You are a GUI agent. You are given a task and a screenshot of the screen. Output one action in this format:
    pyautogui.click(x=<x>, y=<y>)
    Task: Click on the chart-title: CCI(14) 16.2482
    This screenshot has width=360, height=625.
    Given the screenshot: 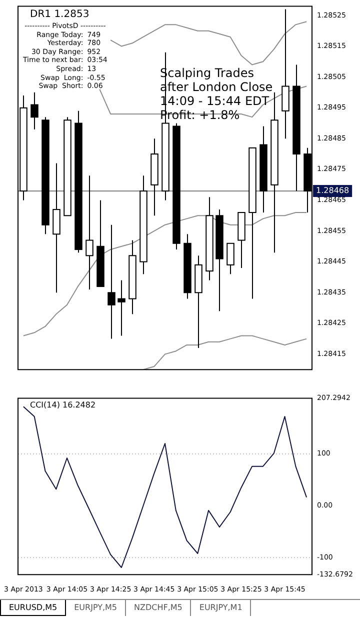 What is the action you would take?
    pyautogui.click(x=63, y=405)
    